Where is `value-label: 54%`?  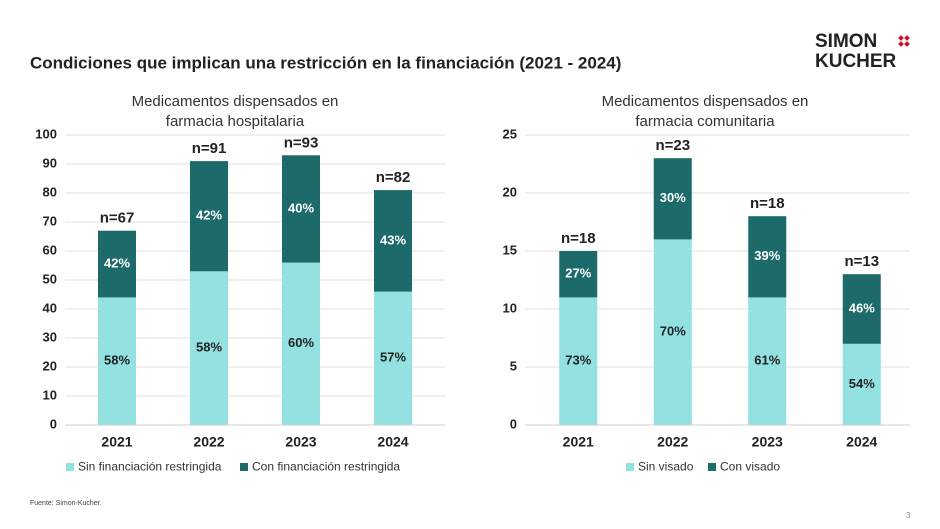 value-label: 54% is located at coordinates (862, 383).